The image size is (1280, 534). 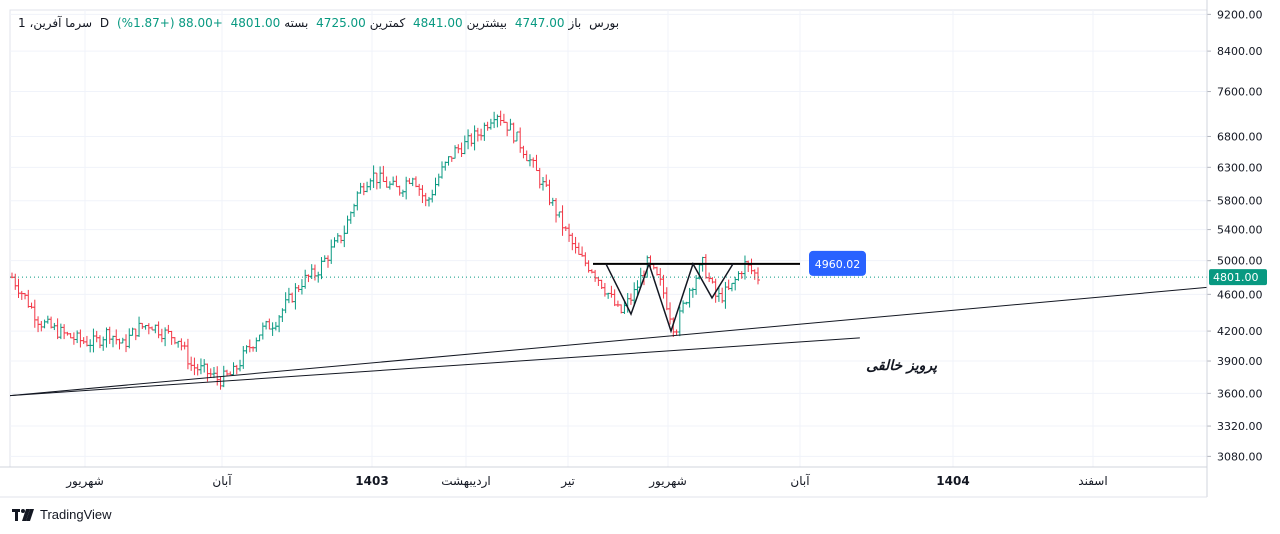 I want to click on level-label-bg, so click(x=837, y=263).